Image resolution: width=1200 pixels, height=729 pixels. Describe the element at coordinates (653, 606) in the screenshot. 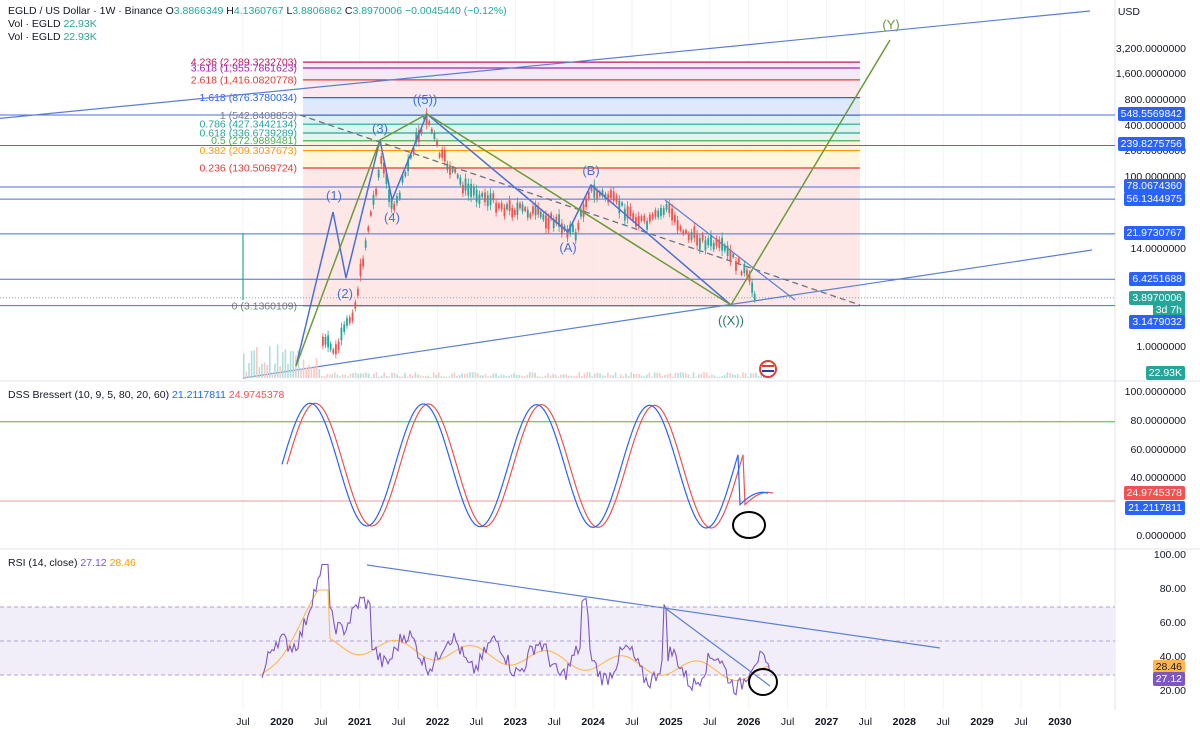

I see `rsi-trendline` at that location.